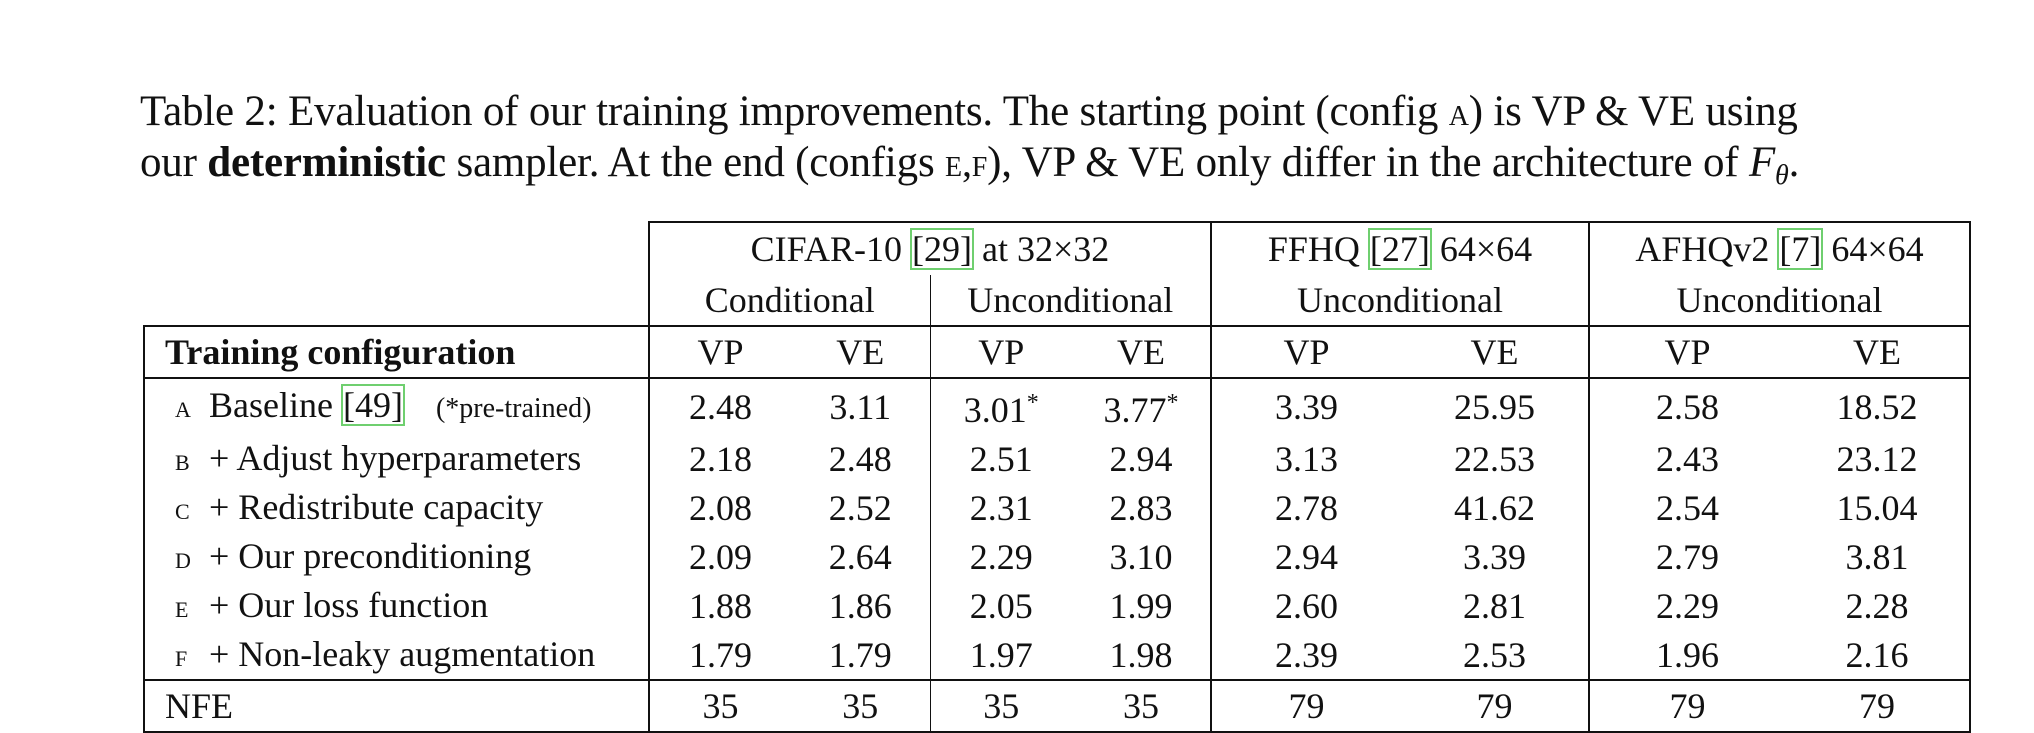 The image size is (2034, 733). I want to click on caption-bold-word: deterministic, so click(326, 162).